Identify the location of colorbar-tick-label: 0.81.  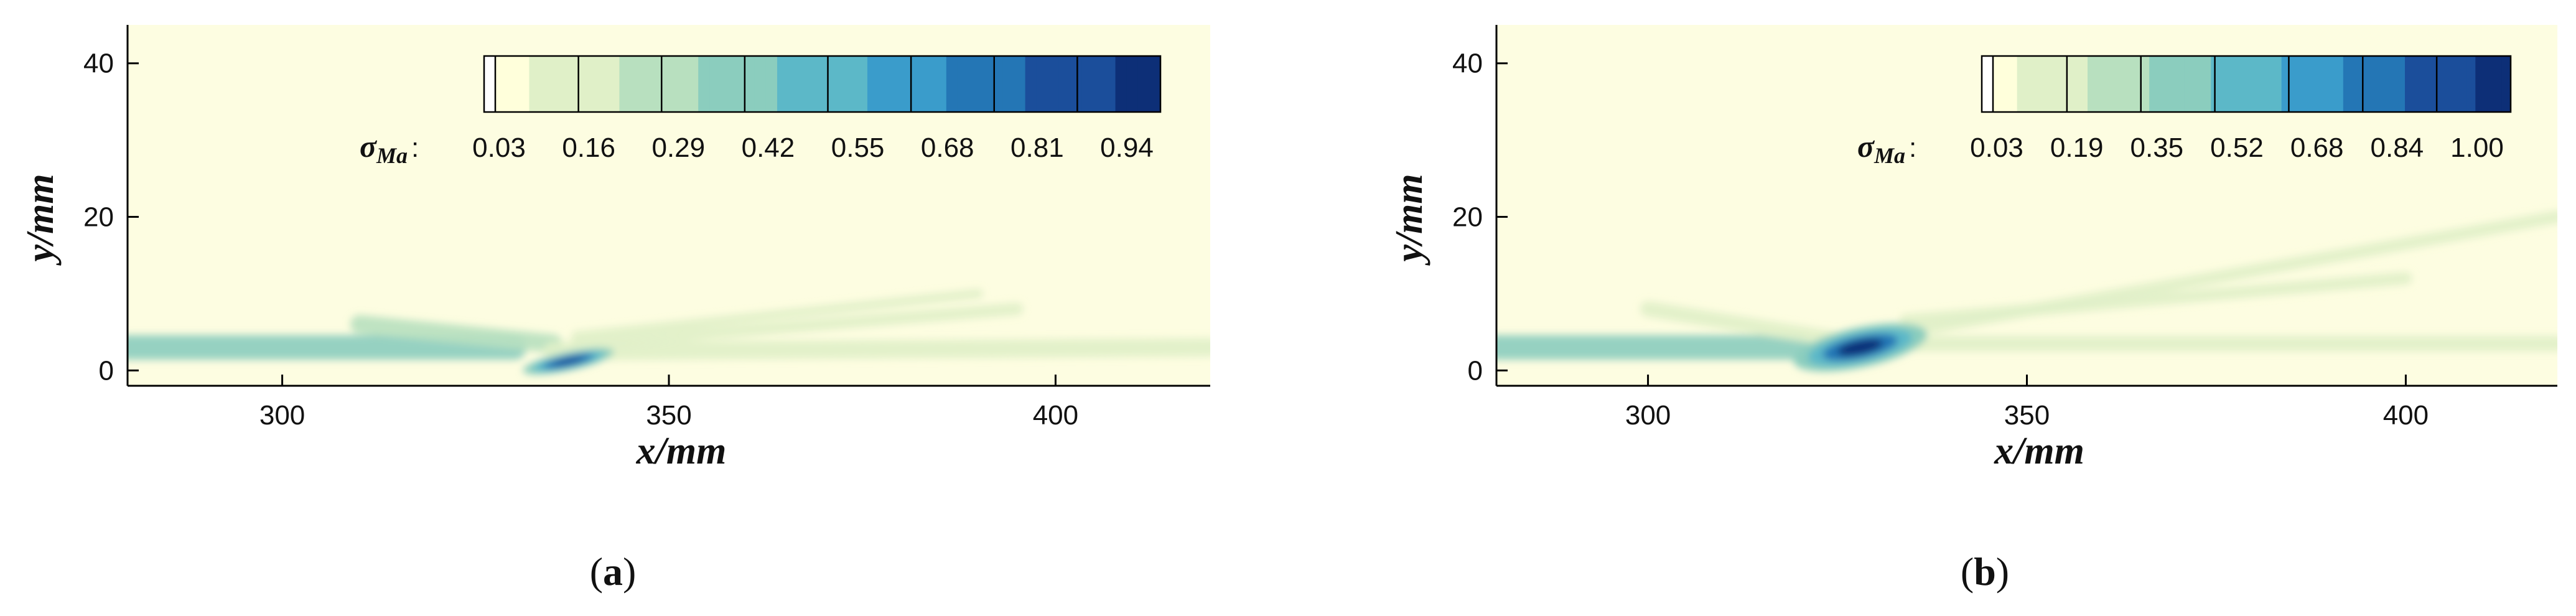
(1037, 148).